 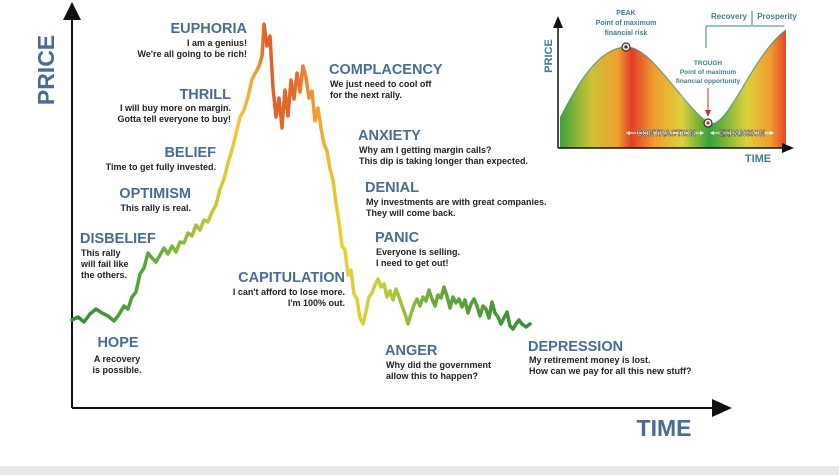 I want to click on phase-desc-line: Everyone is selling., so click(x=418, y=252).